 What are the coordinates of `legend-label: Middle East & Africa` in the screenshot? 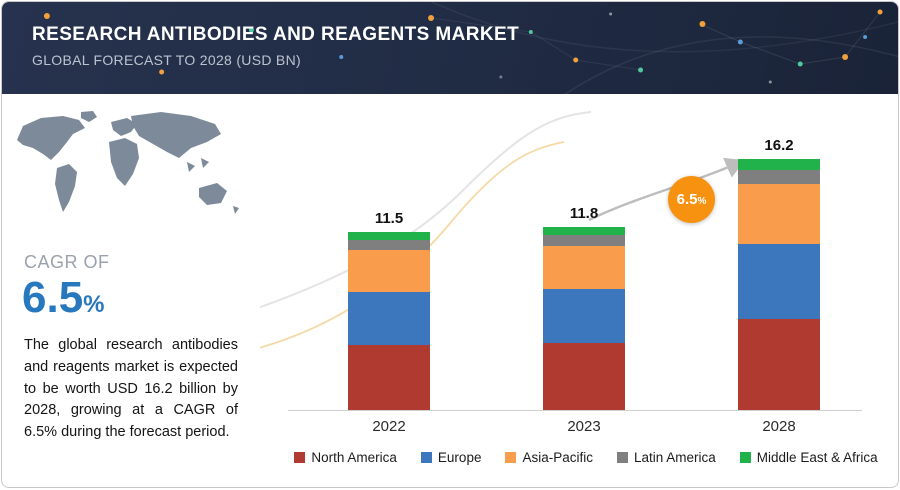 It's located at (817, 457).